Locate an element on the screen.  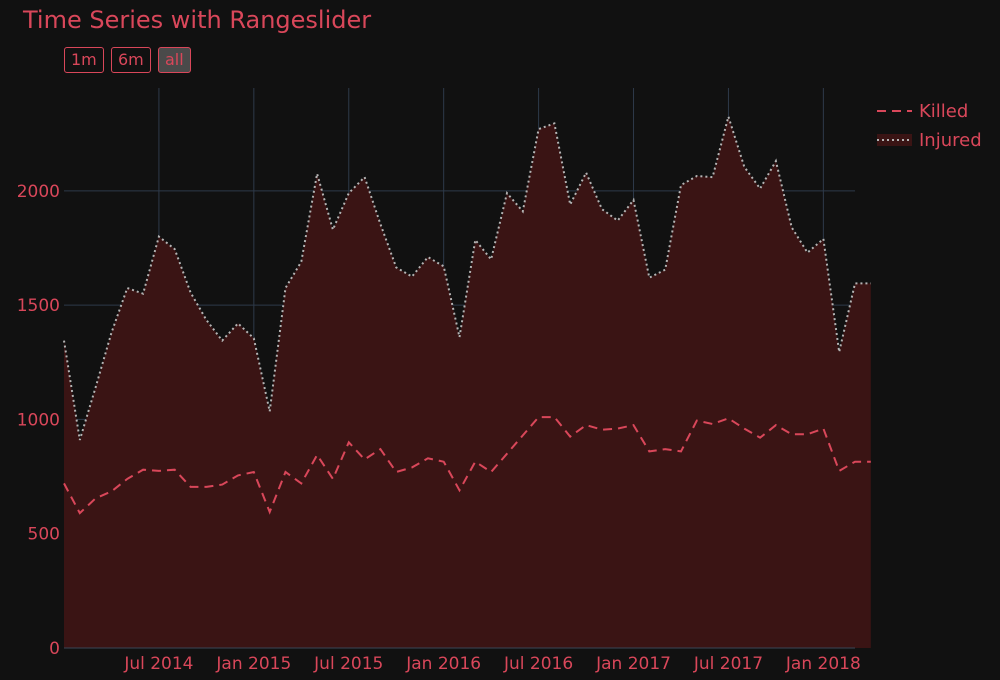
x-tick-label-3: Jan 2016 is located at coordinates (443, 664).